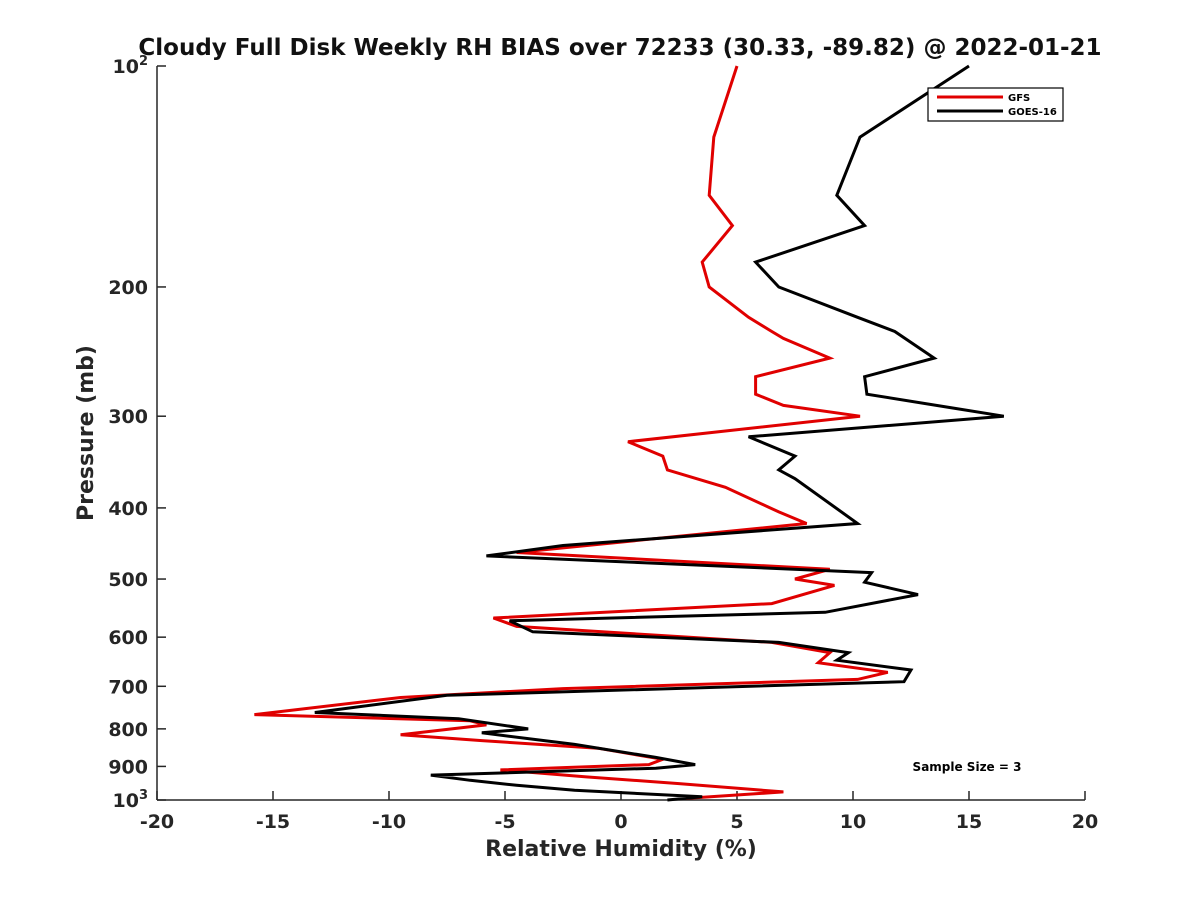 The height and width of the screenshot is (900, 1200). Describe the element at coordinates (128, 288) in the screenshot. I see `y-tick-label: 200` at that location.